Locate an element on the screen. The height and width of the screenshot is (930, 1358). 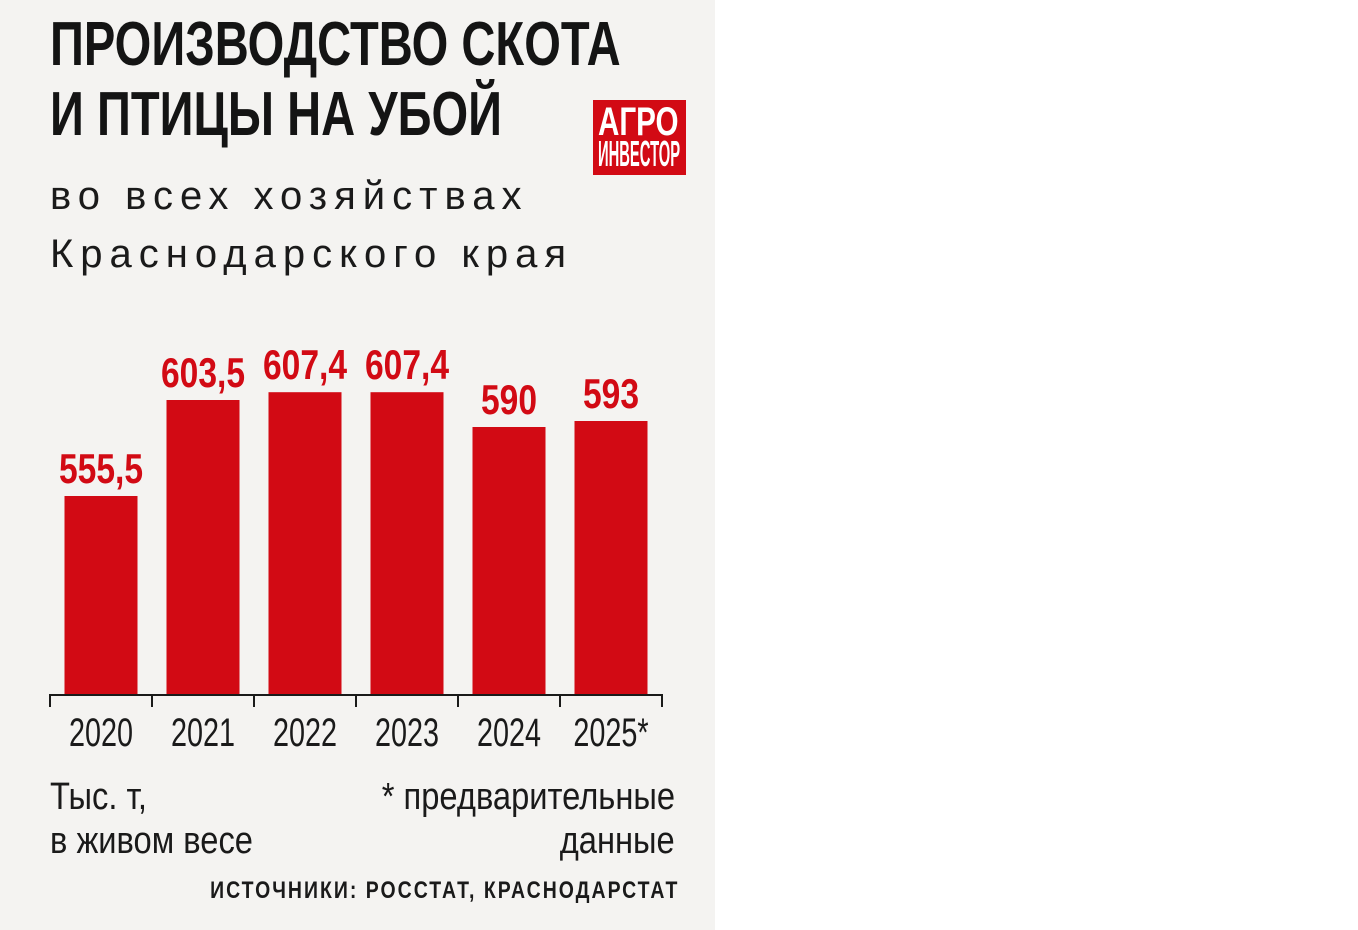
logo-line-2-text: ИНВЕСТОР is located at coordinates (639, 153).